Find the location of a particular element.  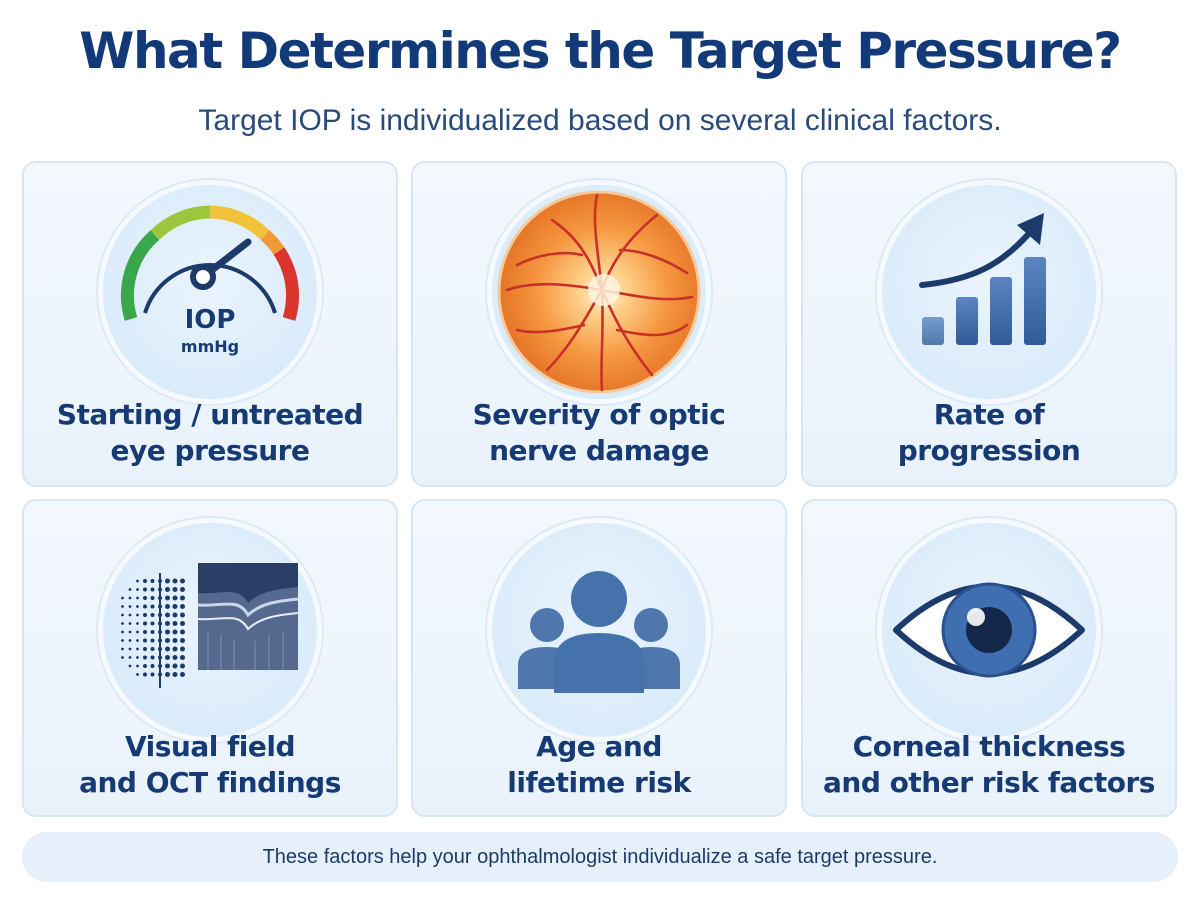

card-label: Severity of optic nerve damage is located at coordinates (599, 433).